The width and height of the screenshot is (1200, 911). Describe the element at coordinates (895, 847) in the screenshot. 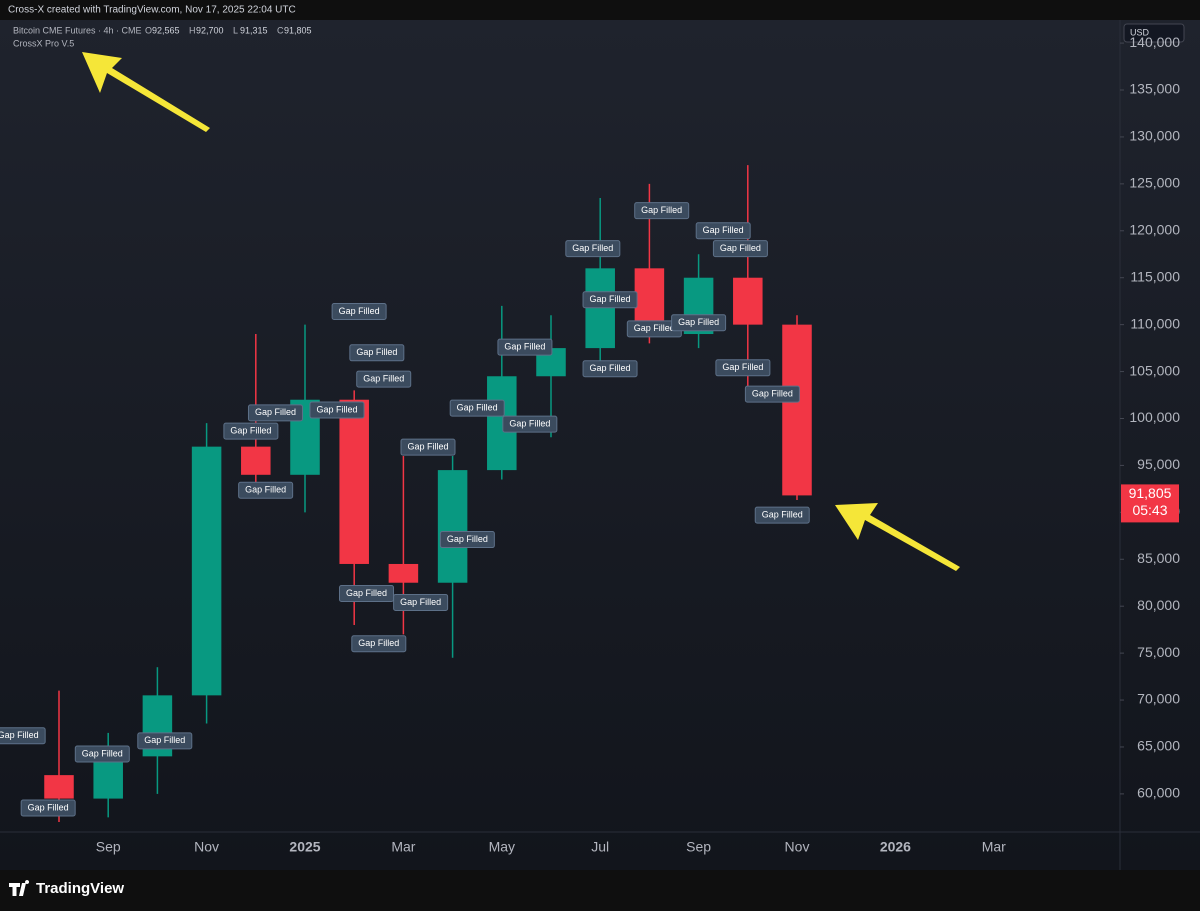

I see `x-tick-label: 2026` at that location.